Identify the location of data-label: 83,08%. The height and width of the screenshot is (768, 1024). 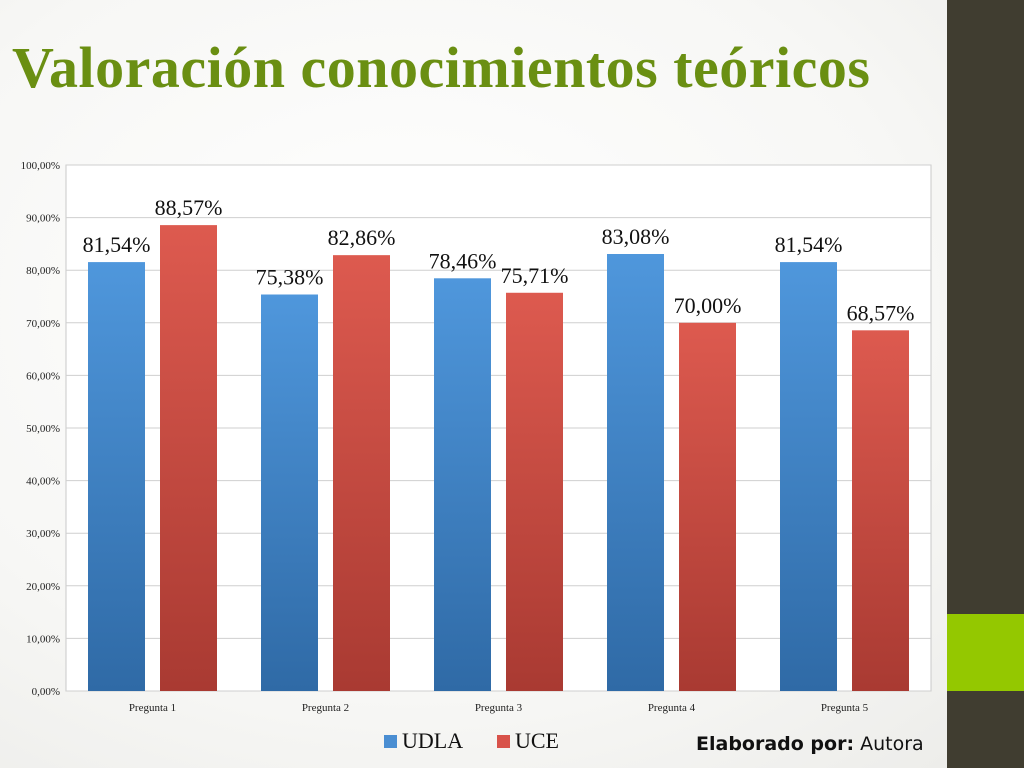
(636, 236).